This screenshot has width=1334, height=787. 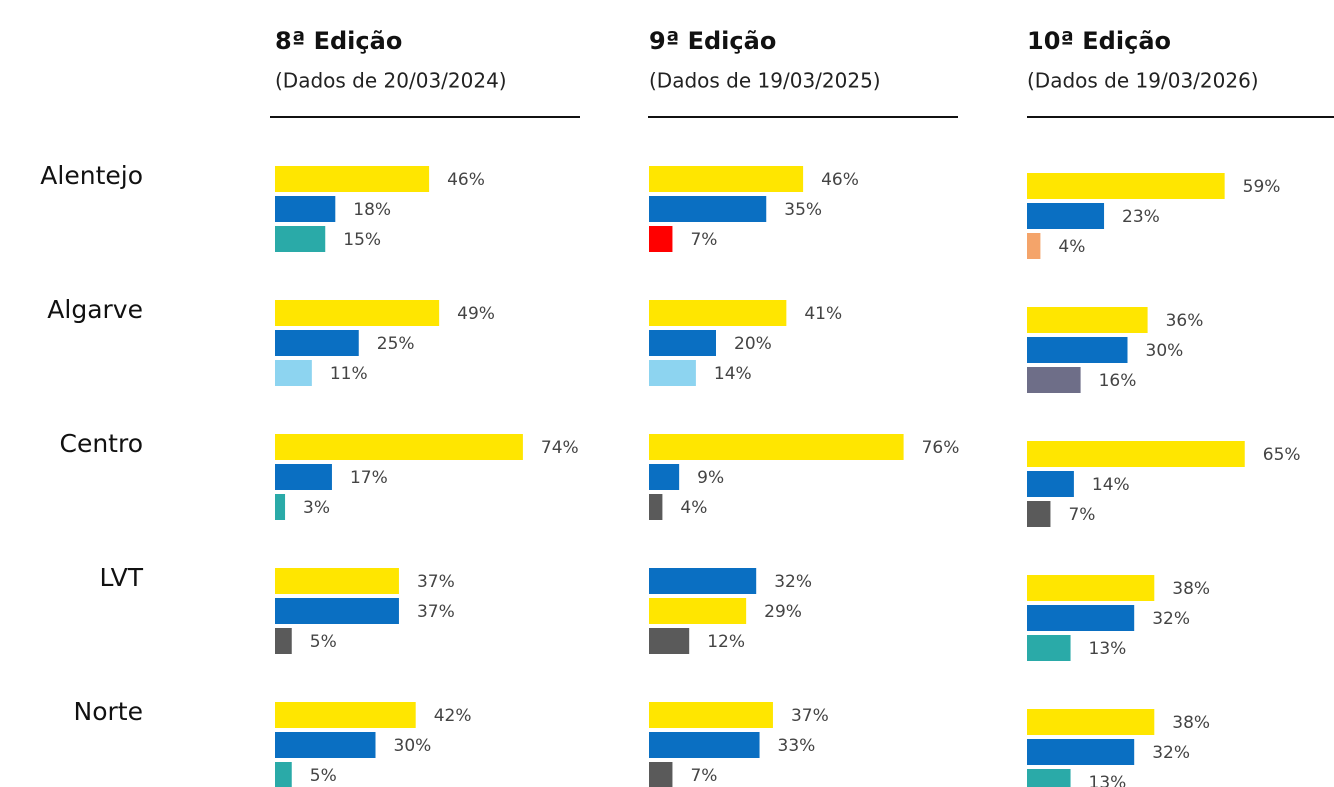 I want to click on region-label: Centro, so click(x=101, y=443).